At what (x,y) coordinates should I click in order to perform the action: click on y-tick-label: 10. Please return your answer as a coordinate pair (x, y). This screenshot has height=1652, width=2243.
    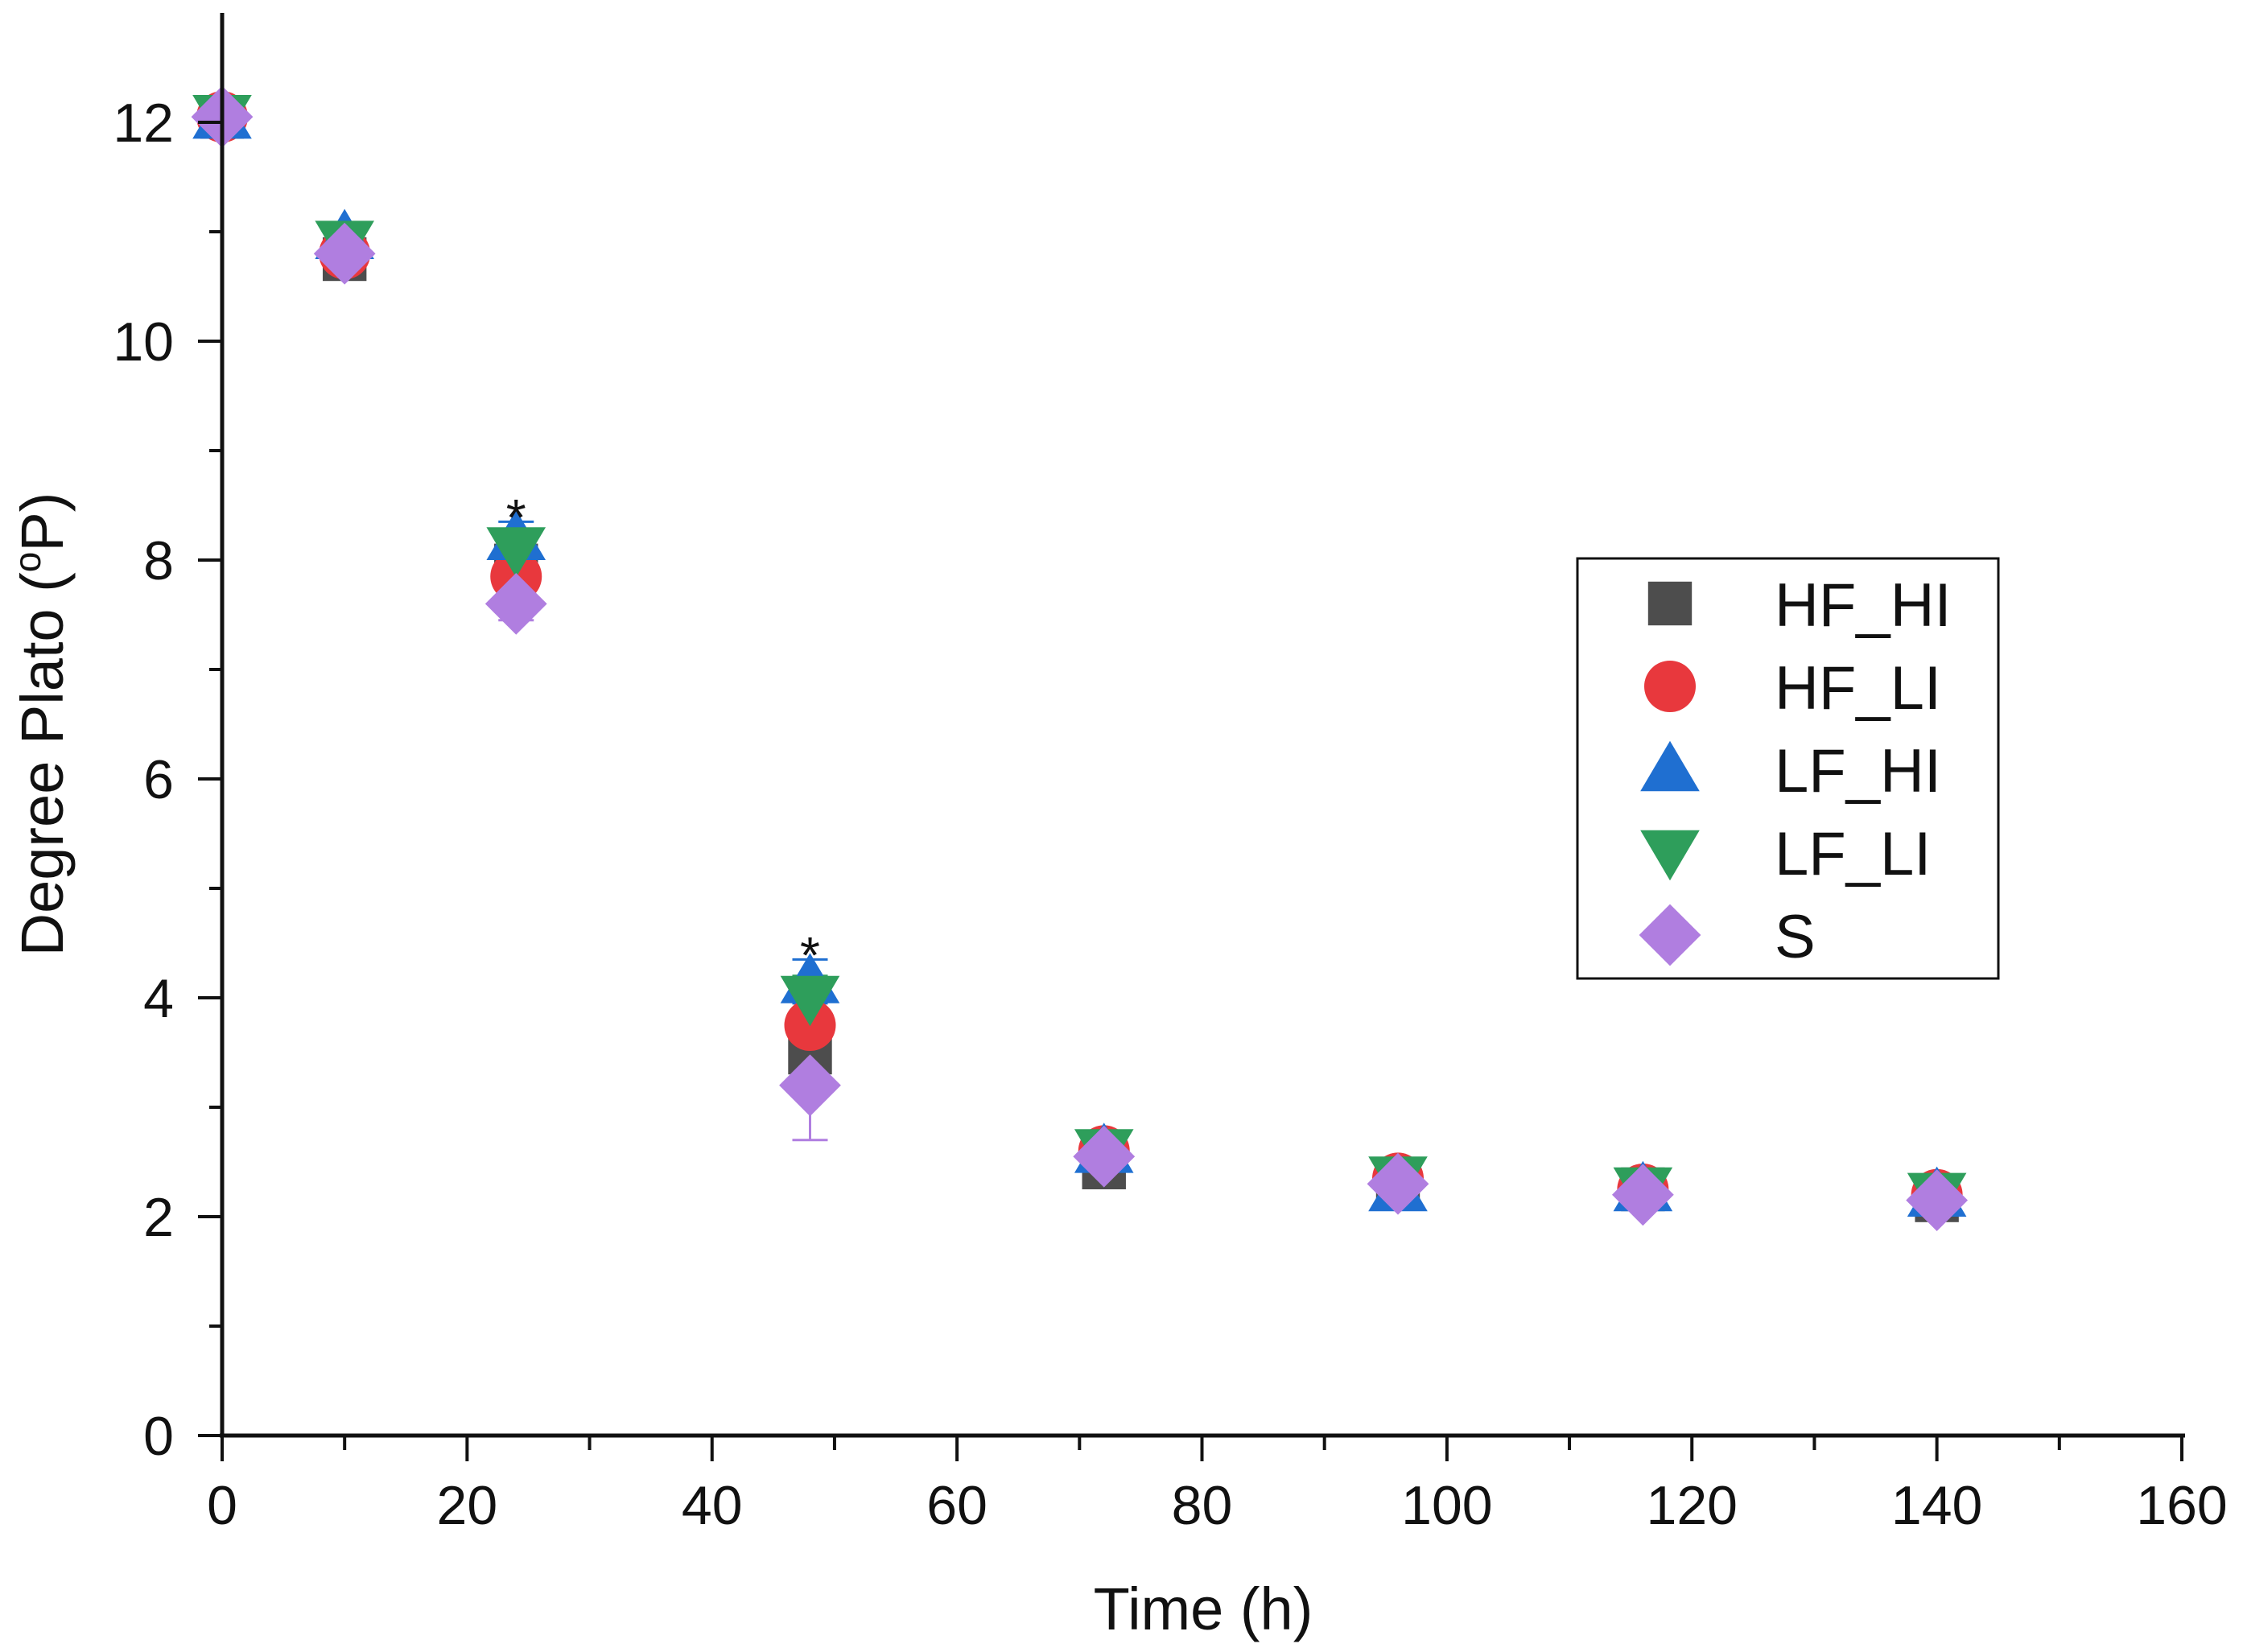
    Looking at the image, I should click on (143, 342).